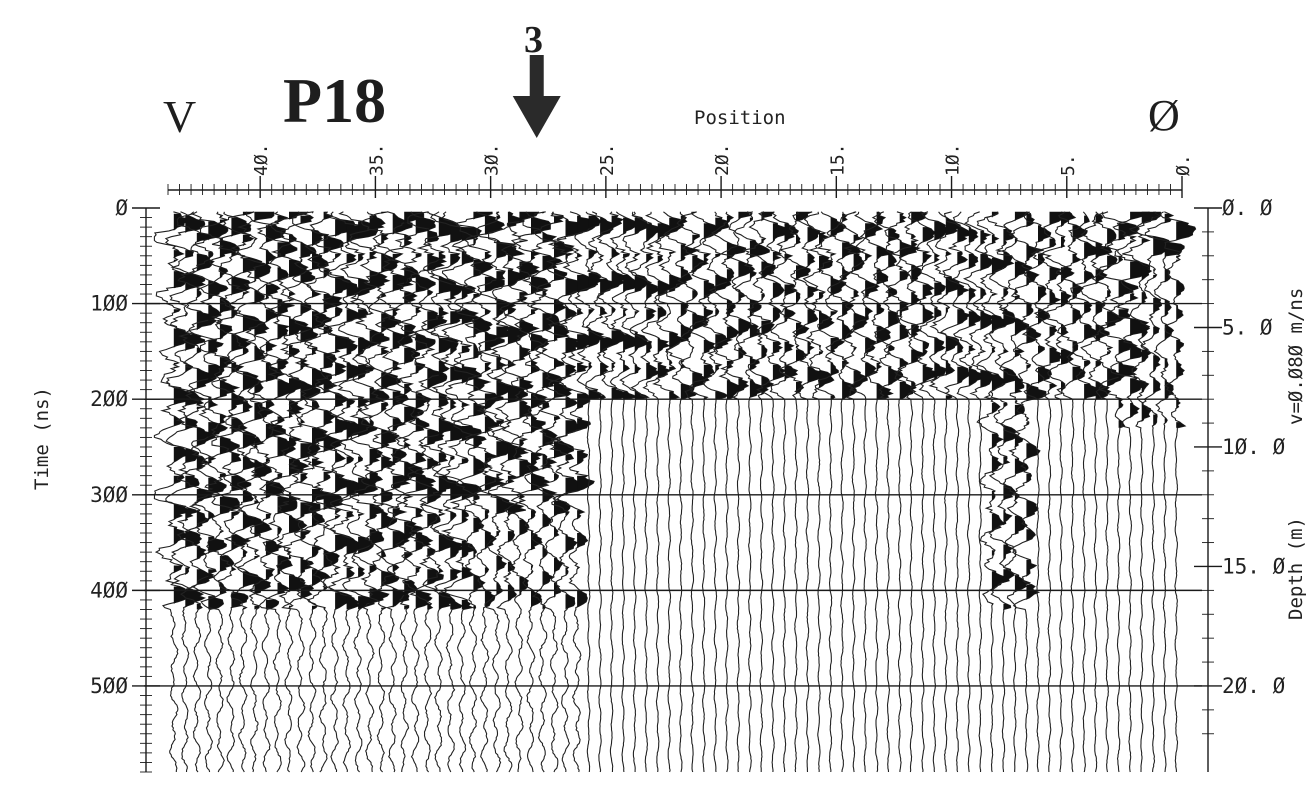  I want to click on velocity-note: v=Ø.Ø8Ø m/ns, so click(1296, 356).